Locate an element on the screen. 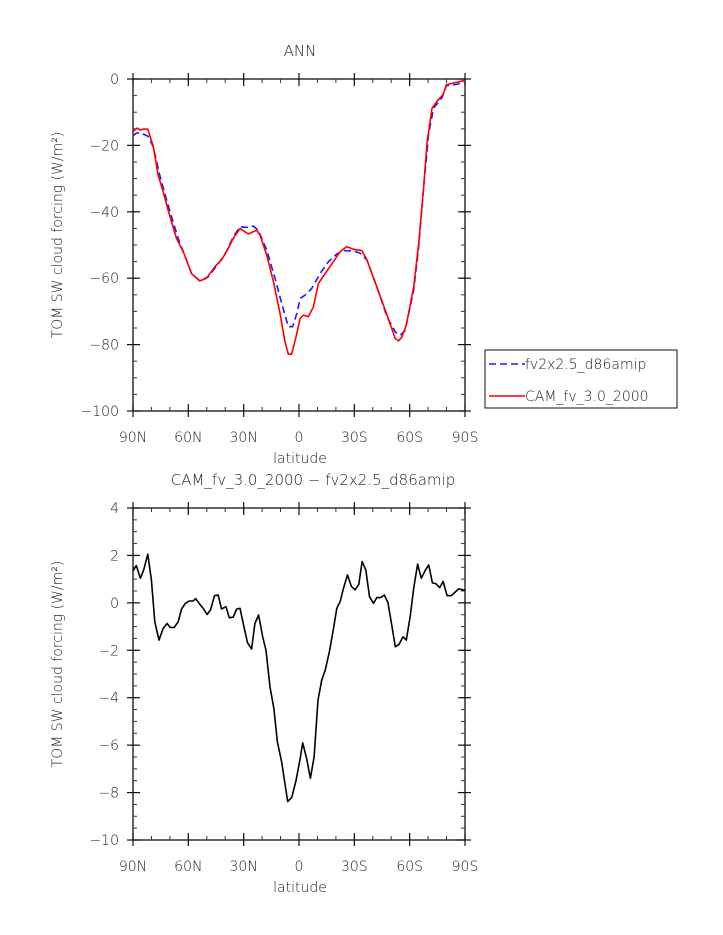 The width and height of the screenshot is (723, 935). y-tick-label: −100 is located at coordinates (100, 412).